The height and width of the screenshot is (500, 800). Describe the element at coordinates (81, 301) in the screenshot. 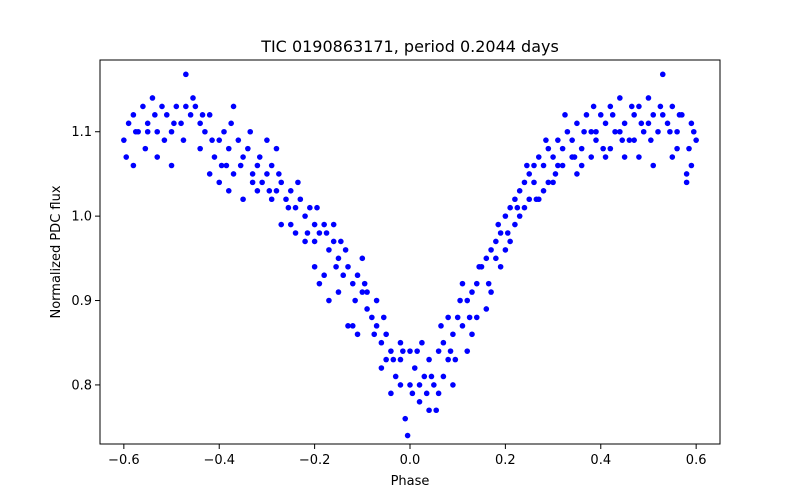

I see `y-tick-label: 0.9` at that location.